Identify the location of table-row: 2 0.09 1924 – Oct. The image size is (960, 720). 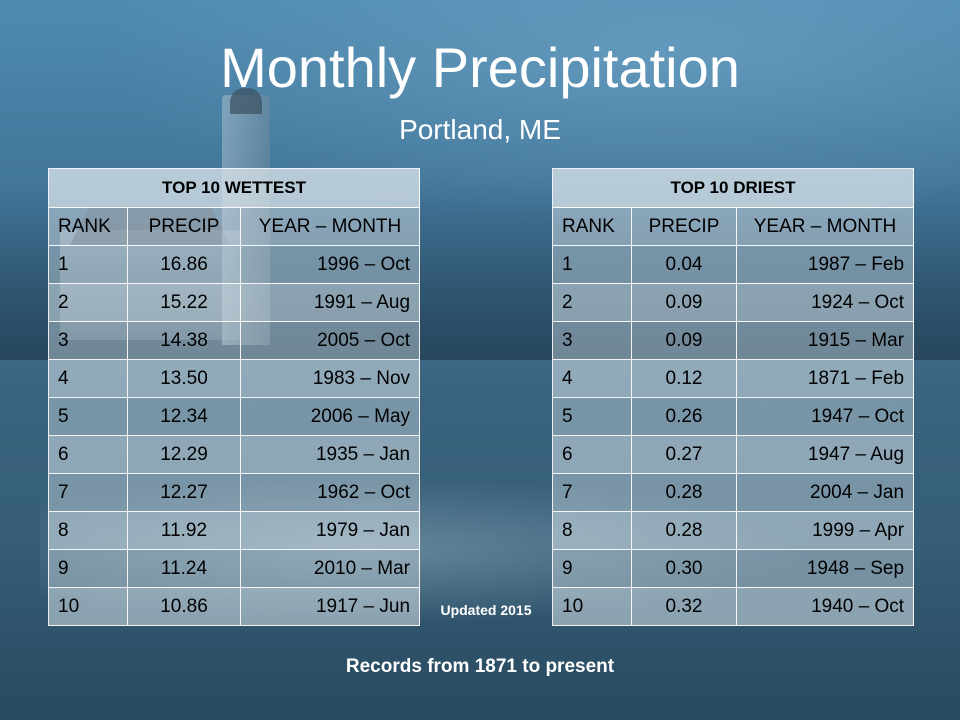
(733, 302).